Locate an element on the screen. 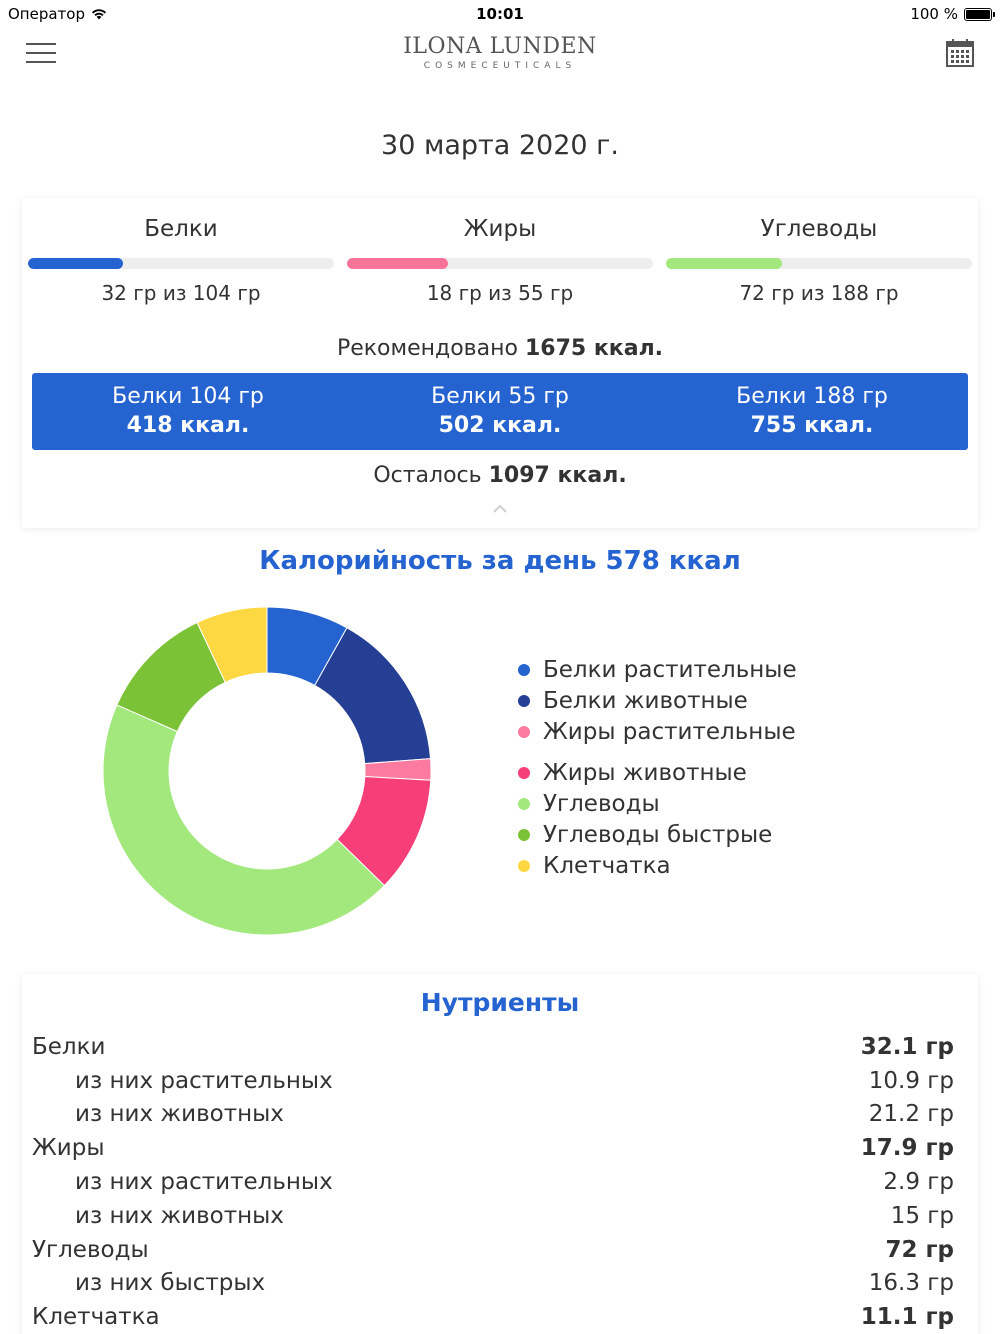 The image size is (1000, 1334). nutrient-value: 2.9 гр is located at coordinates (918, 1182).